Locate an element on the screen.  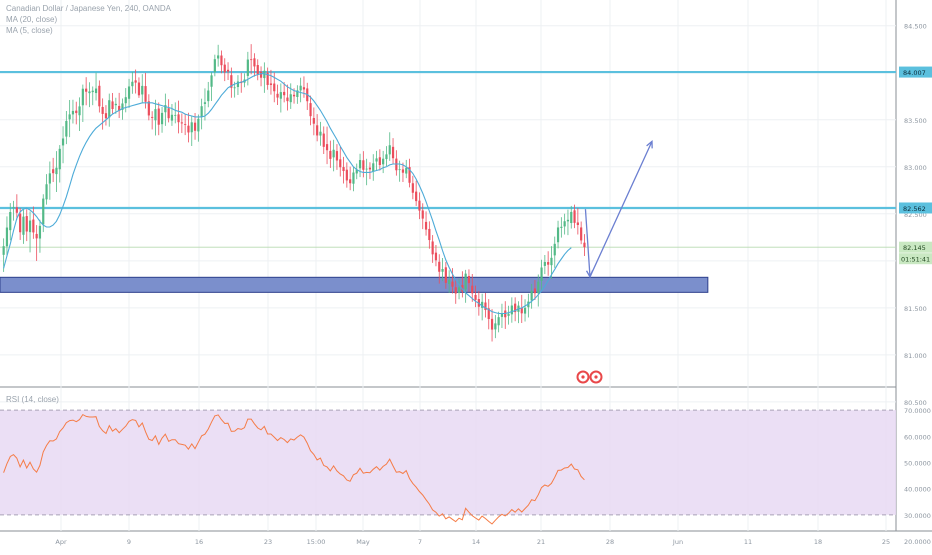
projection-arrowhead-down is located at coordinates (589, 274).